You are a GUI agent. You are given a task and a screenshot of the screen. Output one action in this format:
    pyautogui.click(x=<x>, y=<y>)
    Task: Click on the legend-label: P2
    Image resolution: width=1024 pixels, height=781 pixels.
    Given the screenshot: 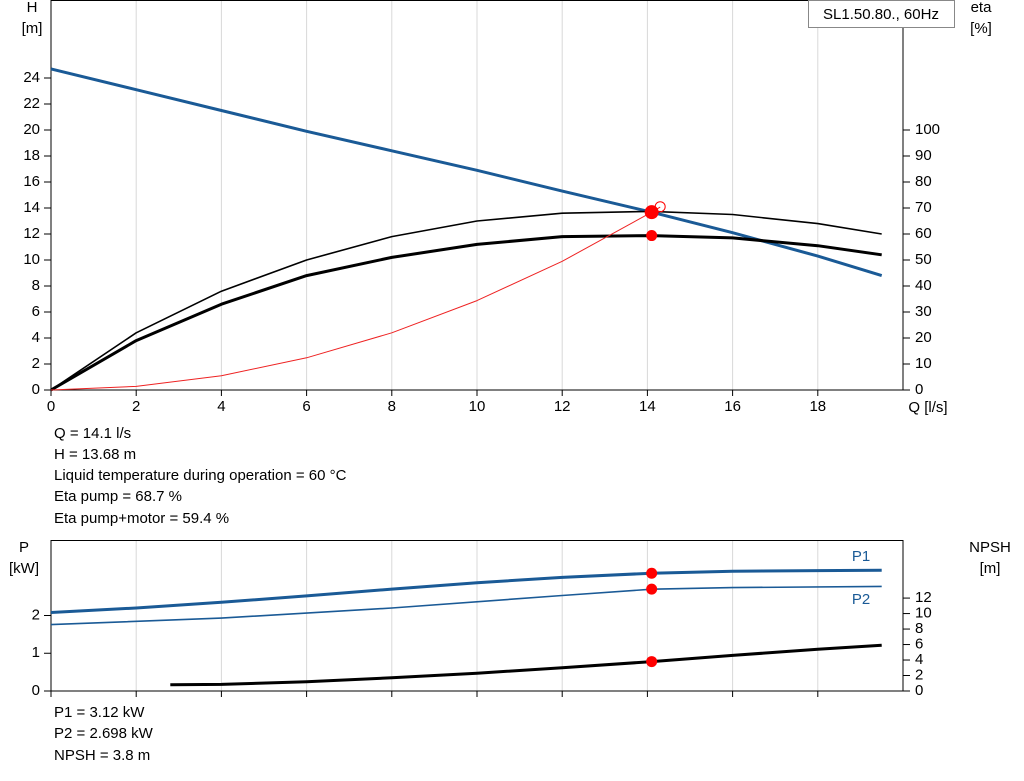 What is the action you would take?
    pyautogui.click(x=861, y=599)
    